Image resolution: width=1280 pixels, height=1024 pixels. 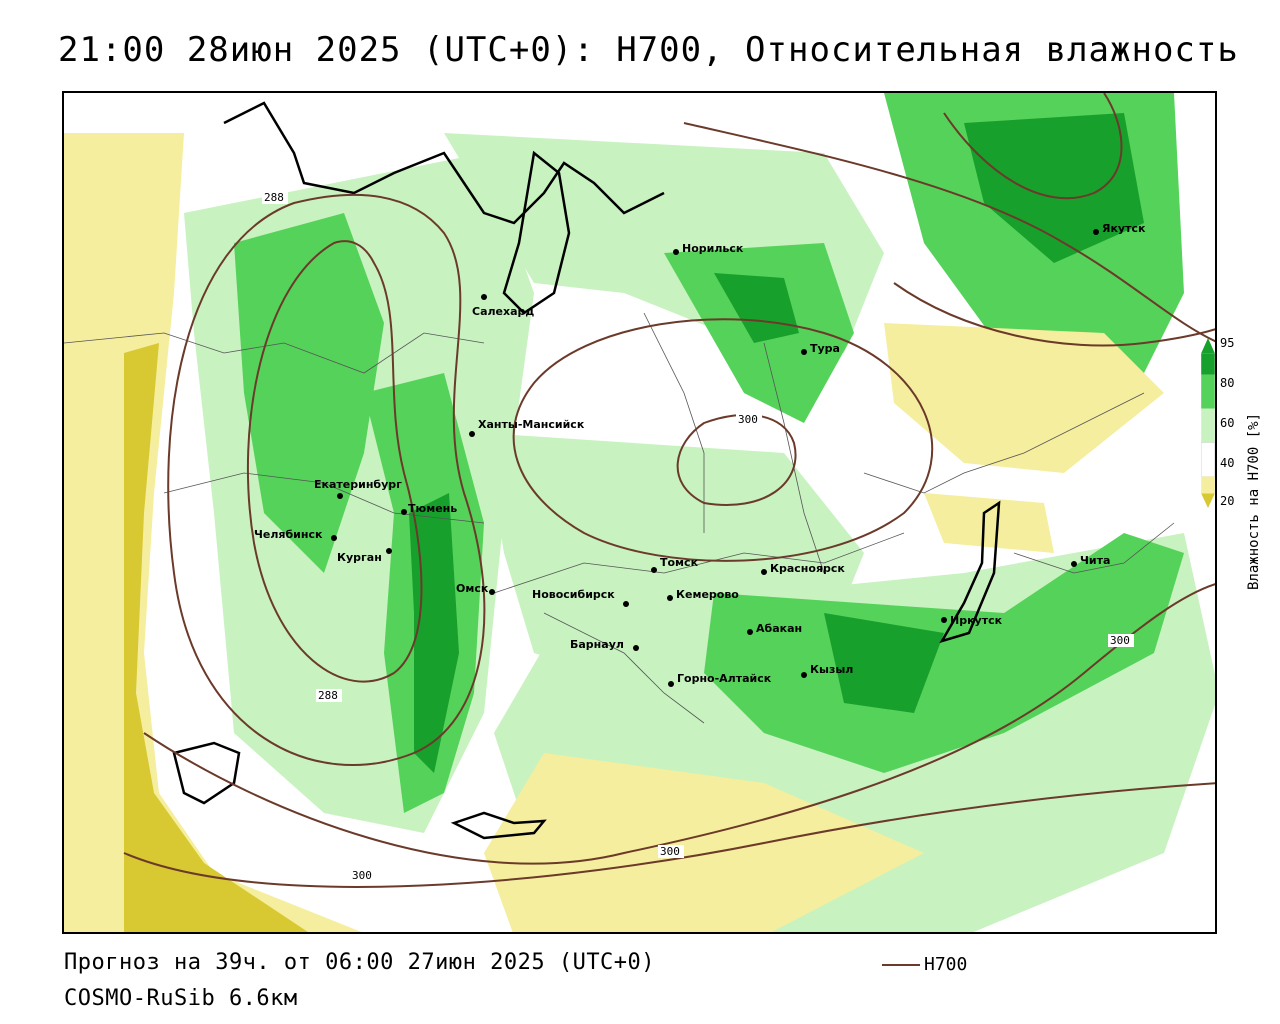 What do you see at coordinates (1124, 228) in the screenshot?
I see `city-label: Якутск` at bounding box center [1124, 228].